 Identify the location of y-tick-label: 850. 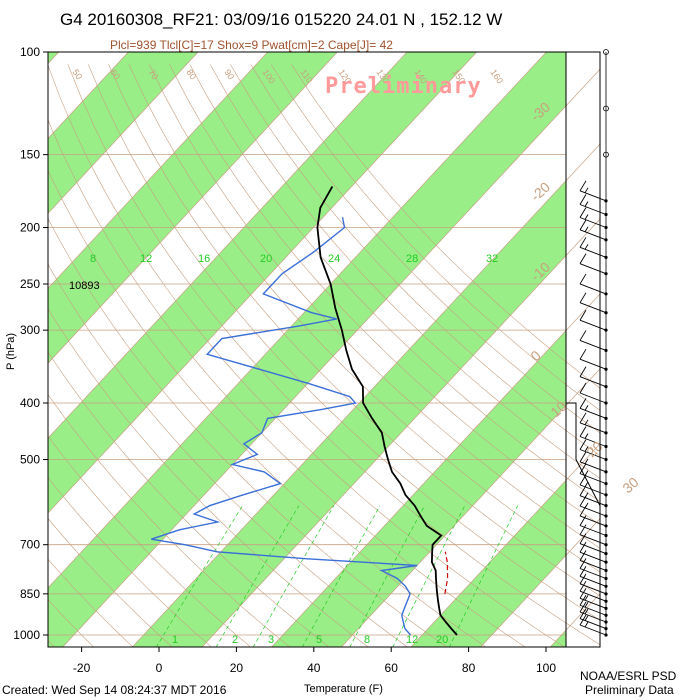
(30, 594).